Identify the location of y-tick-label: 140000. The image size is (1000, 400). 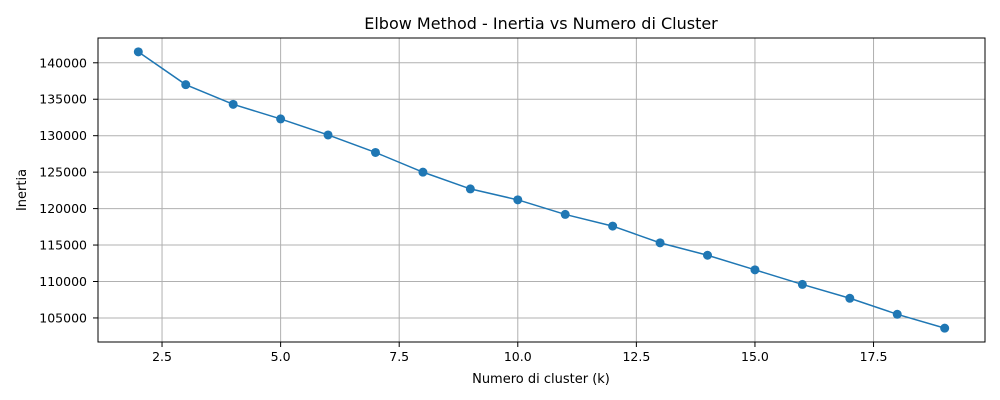
(63, 62).